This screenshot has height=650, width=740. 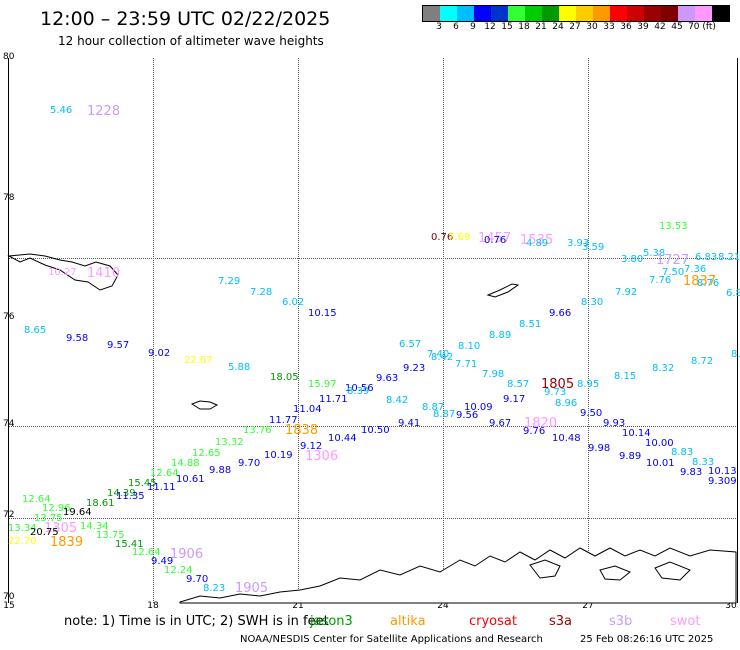 I want to click on wave-height-label: 12.64, so click(x=164, y=473).